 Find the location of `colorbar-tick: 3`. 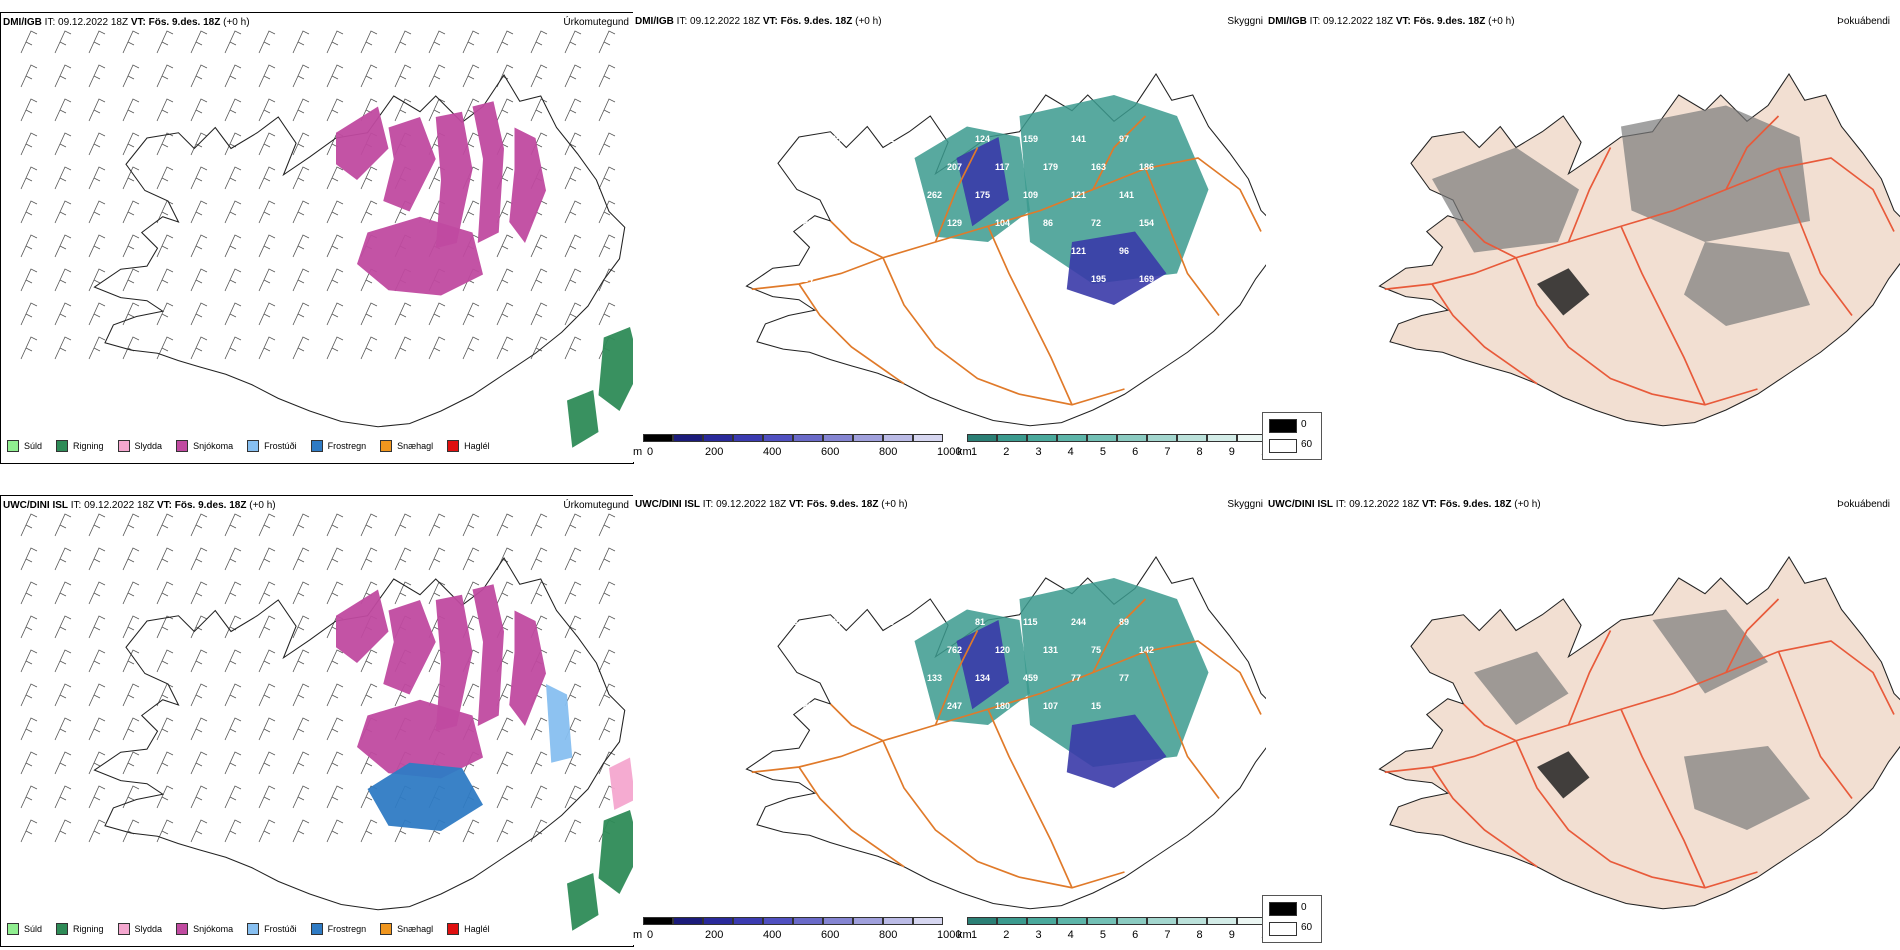

colorbar-tick: 3 is located at coordinates (1038, 452).